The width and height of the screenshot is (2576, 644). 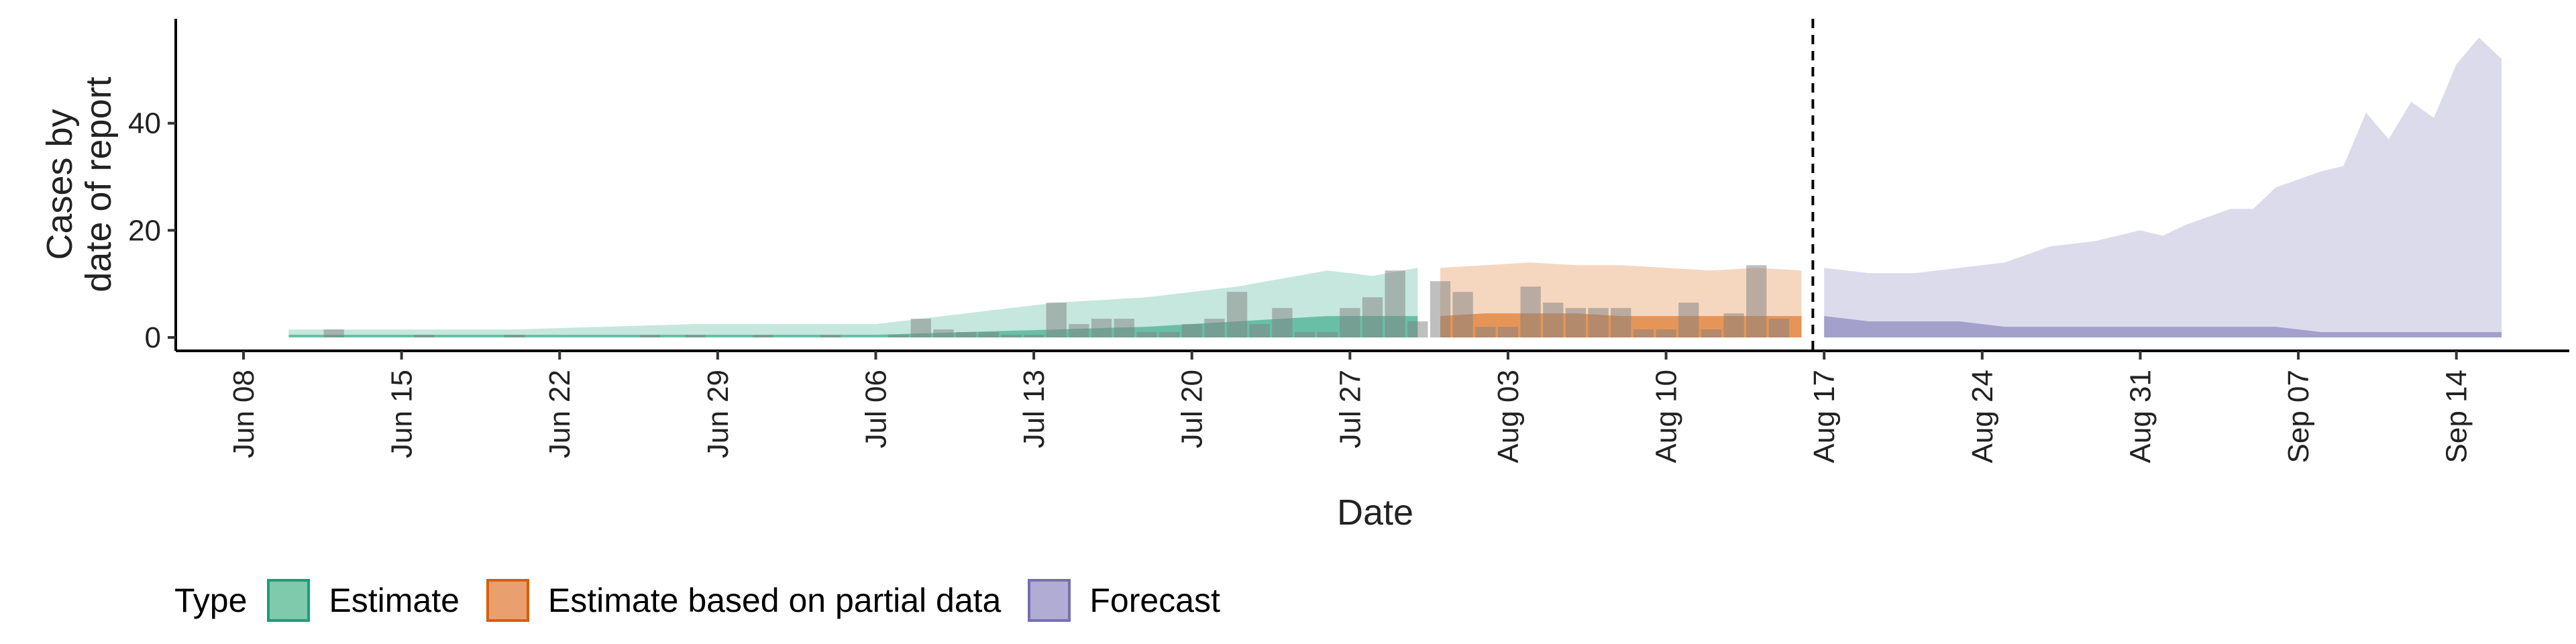 I want to click on y-axis-title-line-1: Cases by, so click(x=60, y=184).